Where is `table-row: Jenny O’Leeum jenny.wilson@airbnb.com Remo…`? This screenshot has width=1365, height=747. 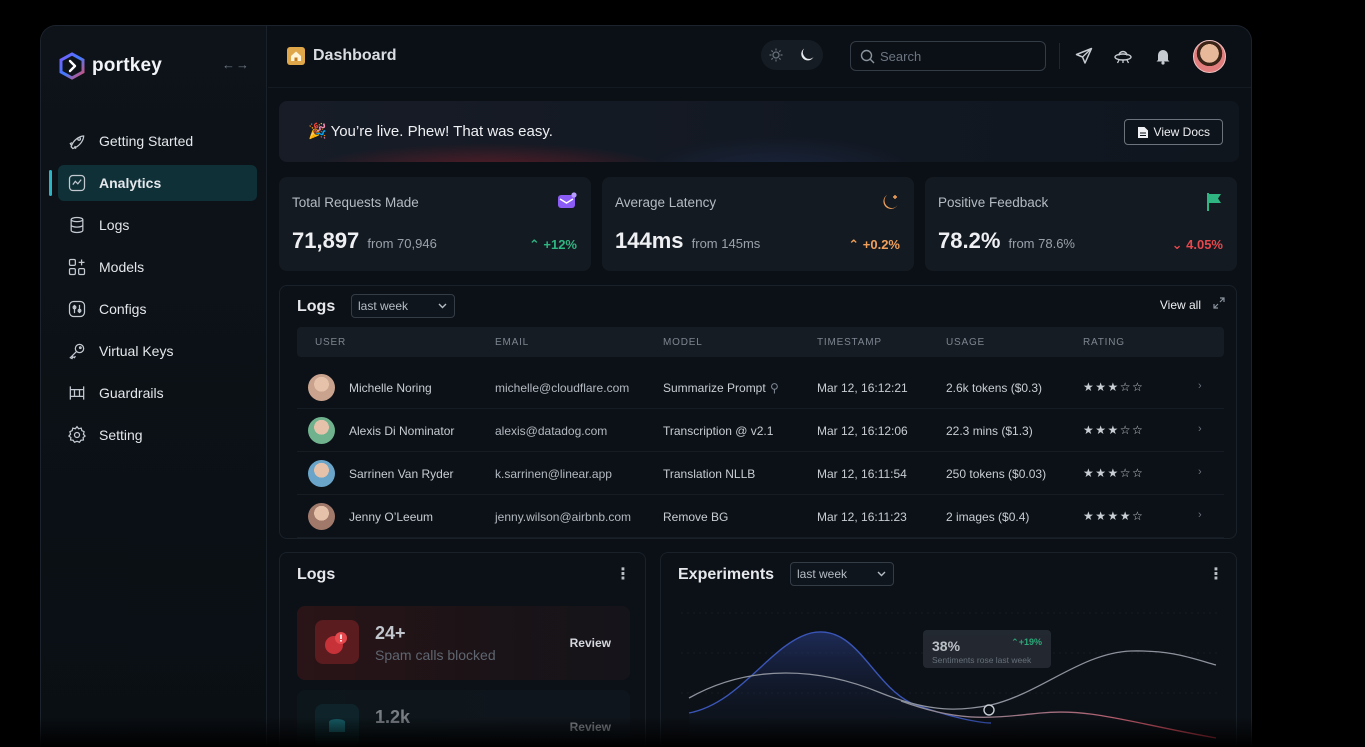
table-row: Jenny O’Leeum jenny.wilson@airbnb.com Remo… is located at coordinates (760, 516).